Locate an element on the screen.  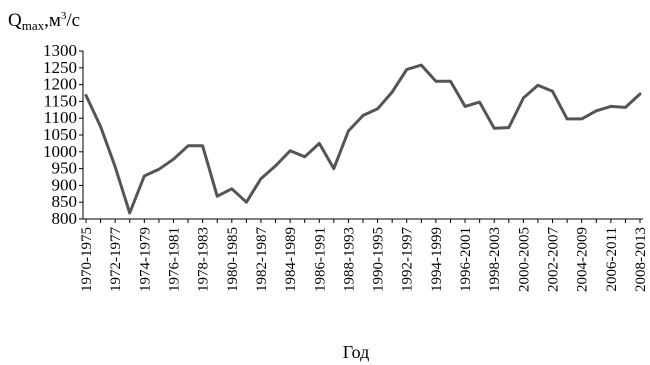
y-tick-label: 1200 is located at coordinates (60, 84).